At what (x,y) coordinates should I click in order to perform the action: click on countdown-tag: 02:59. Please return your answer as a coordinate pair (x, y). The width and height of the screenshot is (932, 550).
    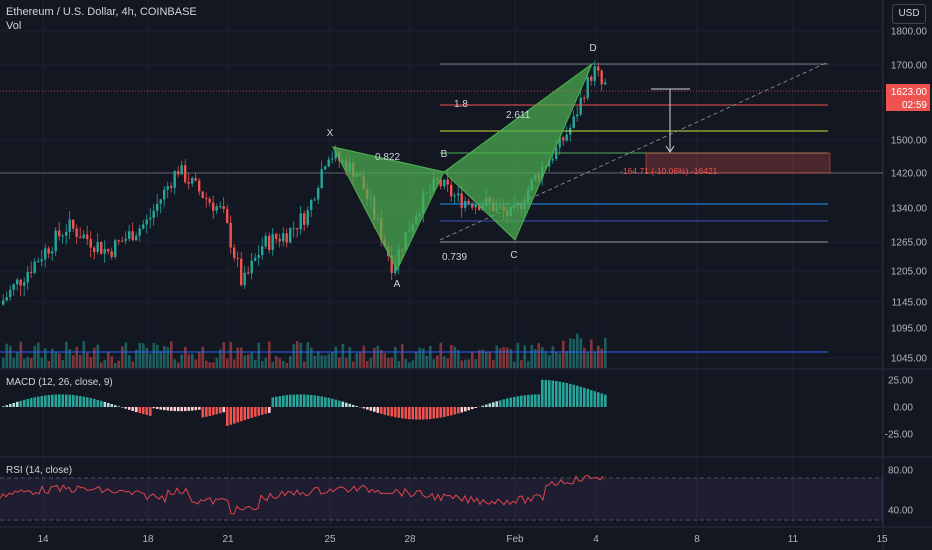
    Looking at the image, I should click on (914, 105).